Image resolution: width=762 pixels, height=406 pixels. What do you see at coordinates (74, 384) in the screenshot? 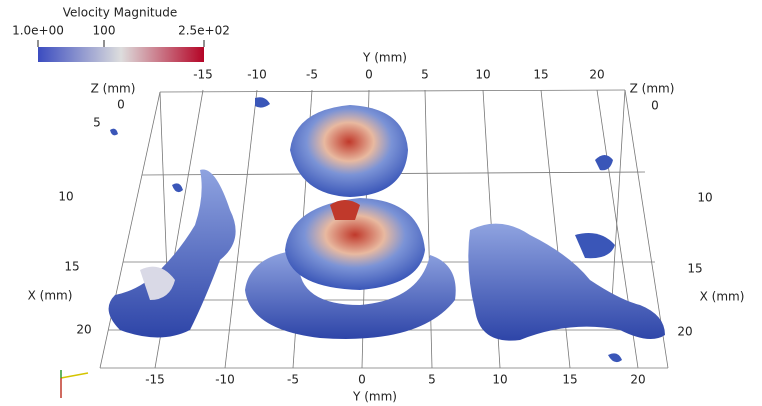
I see `orientation-axes` at bounding box center [74, 384].